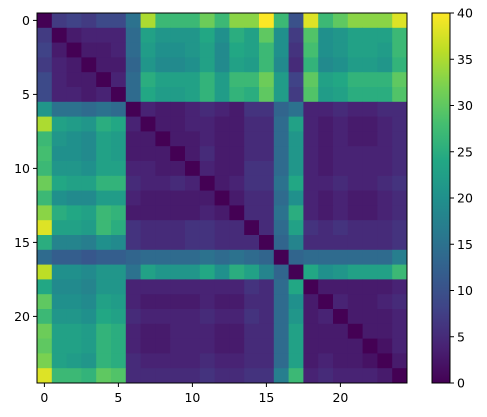  I want to click on x-tick-label: 15, so click(266, 397).